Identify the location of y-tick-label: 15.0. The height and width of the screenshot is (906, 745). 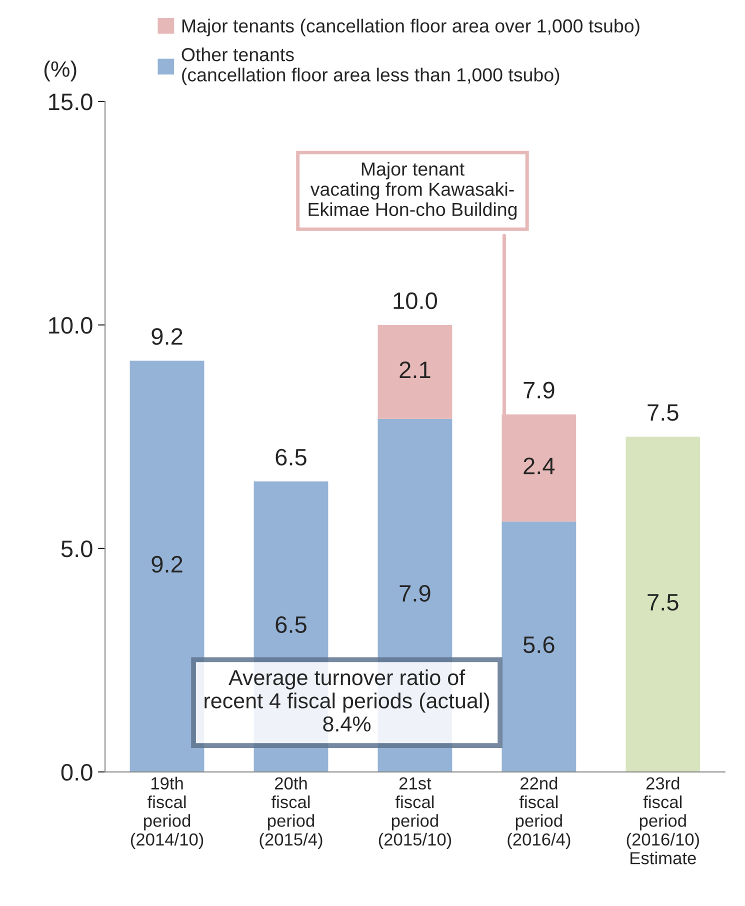
(70, 102).